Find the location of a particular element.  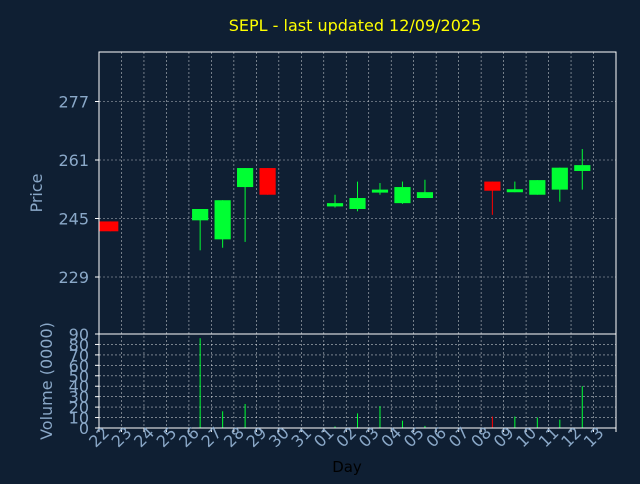

volume-tick-label: 80 is located at coordinates (79, 344).